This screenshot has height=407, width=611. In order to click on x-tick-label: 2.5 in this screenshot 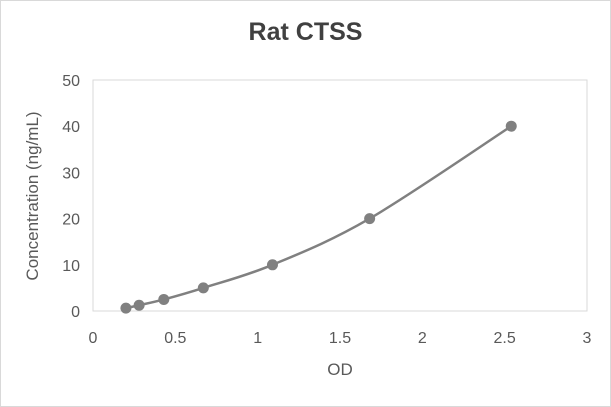, I will do `click(505, 338)`.